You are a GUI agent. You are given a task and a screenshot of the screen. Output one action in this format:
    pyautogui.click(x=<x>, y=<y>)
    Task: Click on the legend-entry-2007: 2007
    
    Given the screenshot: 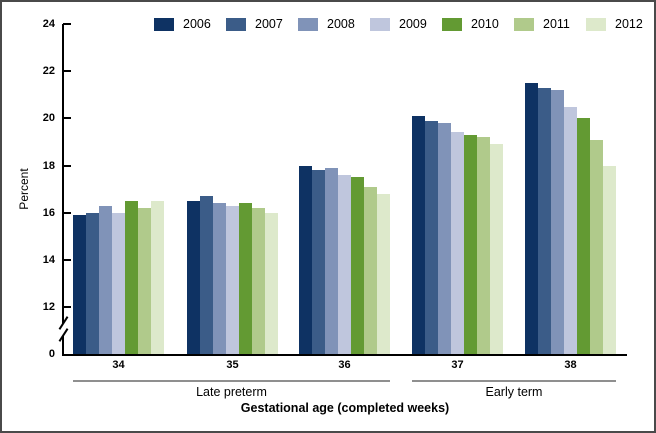 What is the action you would take?
    pyautogui.click(x=254, y=24)
    